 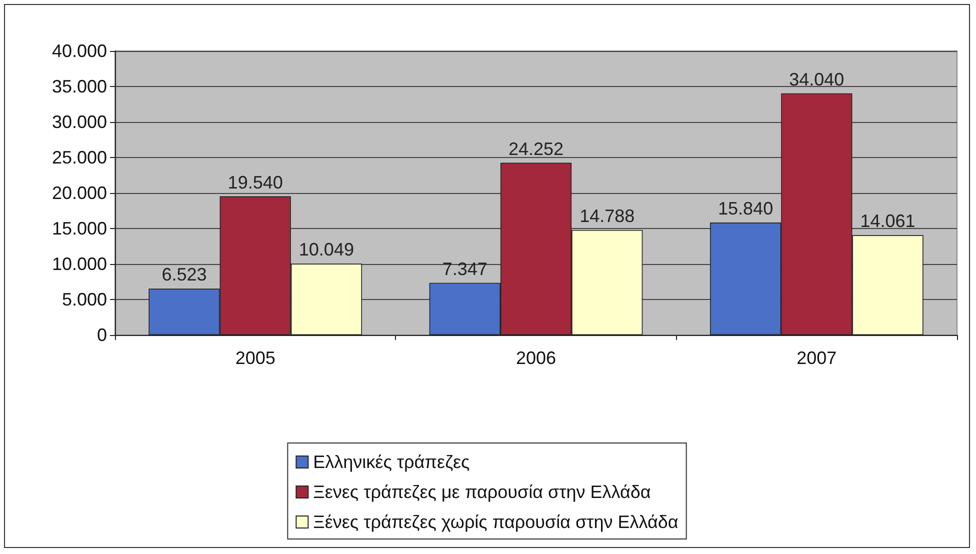 What do you see at coordinates (816, 358) in the screenshot?
I see `x-tick-label: 2007` at bounding box center [816, 358].